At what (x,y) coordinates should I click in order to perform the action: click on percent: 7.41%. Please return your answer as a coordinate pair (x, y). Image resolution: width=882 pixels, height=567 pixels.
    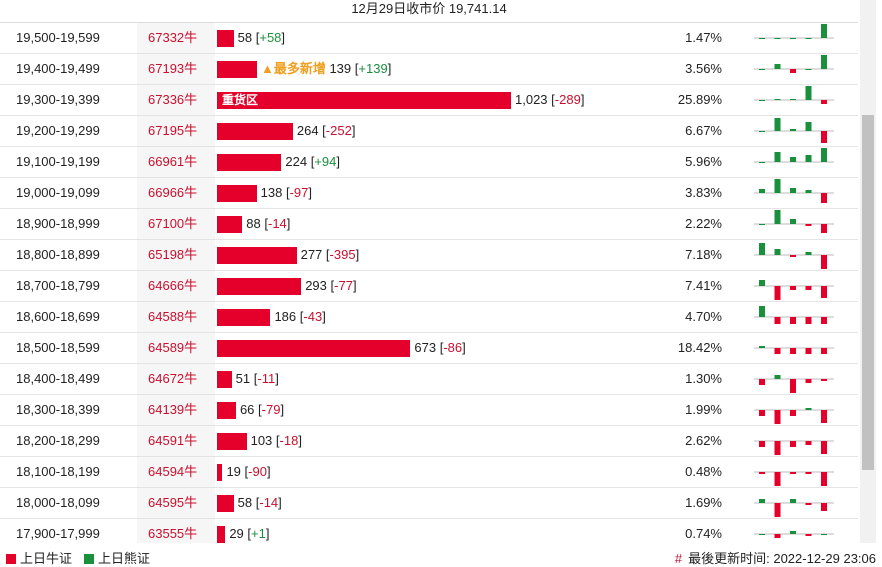
    Looking at the image, I should click on (703, 285).